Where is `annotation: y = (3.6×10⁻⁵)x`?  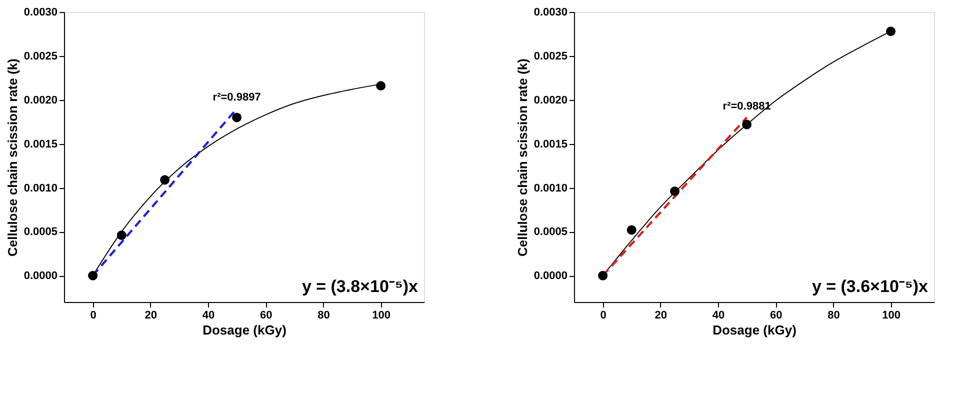 annotation: y = (3.6×10⁻⁵)x is located at coordinates (870, 286).